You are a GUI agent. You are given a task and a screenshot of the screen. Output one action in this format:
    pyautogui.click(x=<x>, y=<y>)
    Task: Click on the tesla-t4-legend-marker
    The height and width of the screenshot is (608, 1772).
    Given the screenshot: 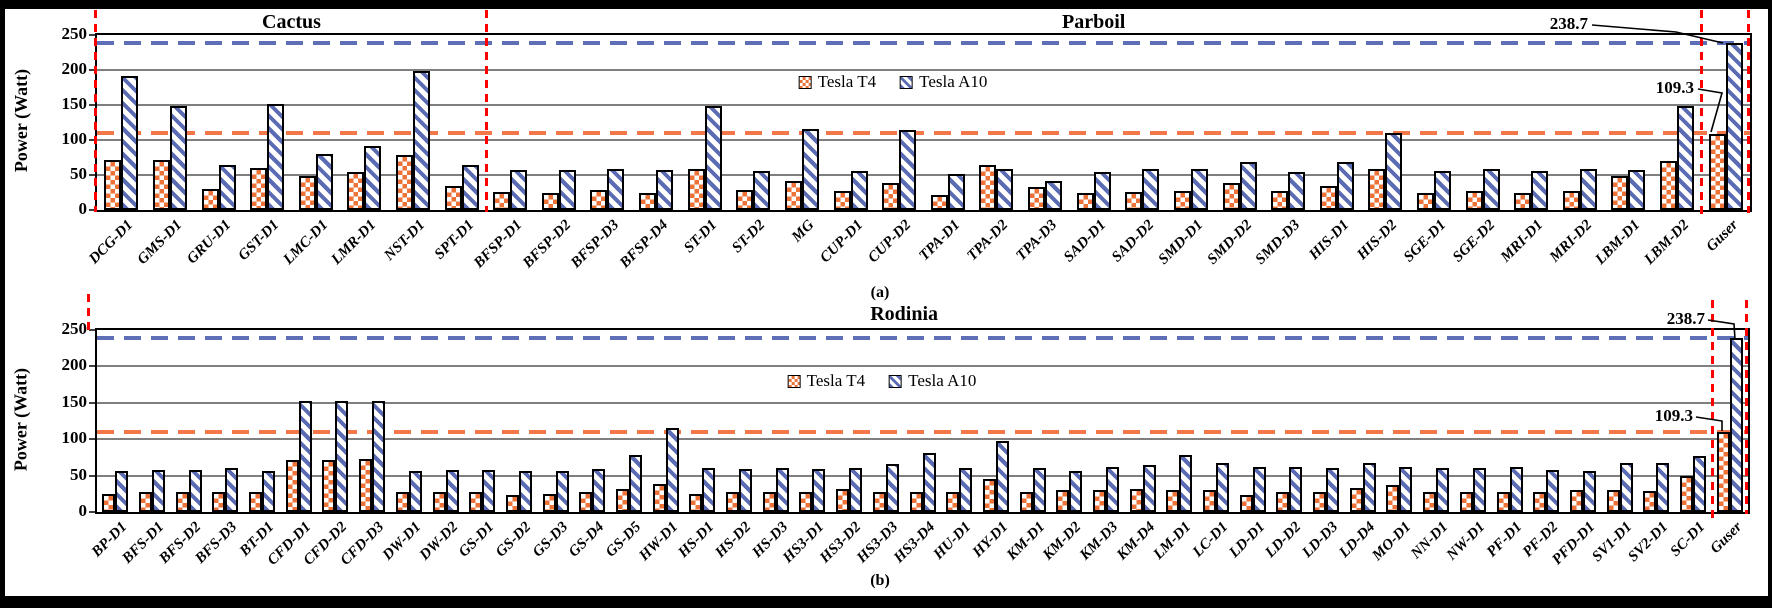 What is the action you would take?
    pyautogui.click(x=794, y=381)
    